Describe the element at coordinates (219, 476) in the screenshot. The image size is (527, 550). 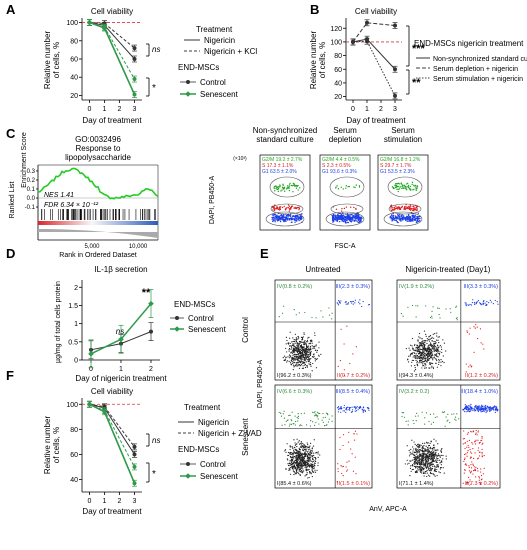
I see `legend-label: Senescent` at that location.